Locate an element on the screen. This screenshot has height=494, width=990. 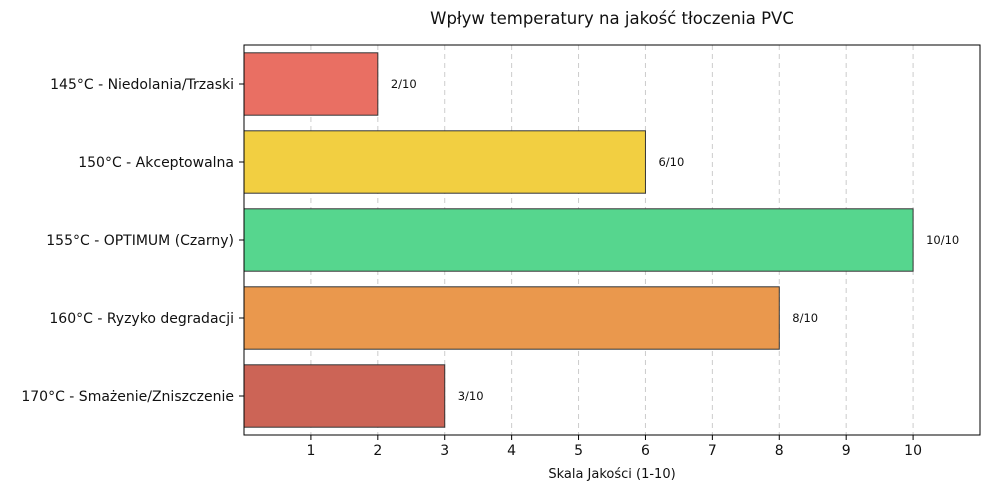
y-tick-label: 160°C - Ryzyko degradacji is located at coordinates (141, 319).